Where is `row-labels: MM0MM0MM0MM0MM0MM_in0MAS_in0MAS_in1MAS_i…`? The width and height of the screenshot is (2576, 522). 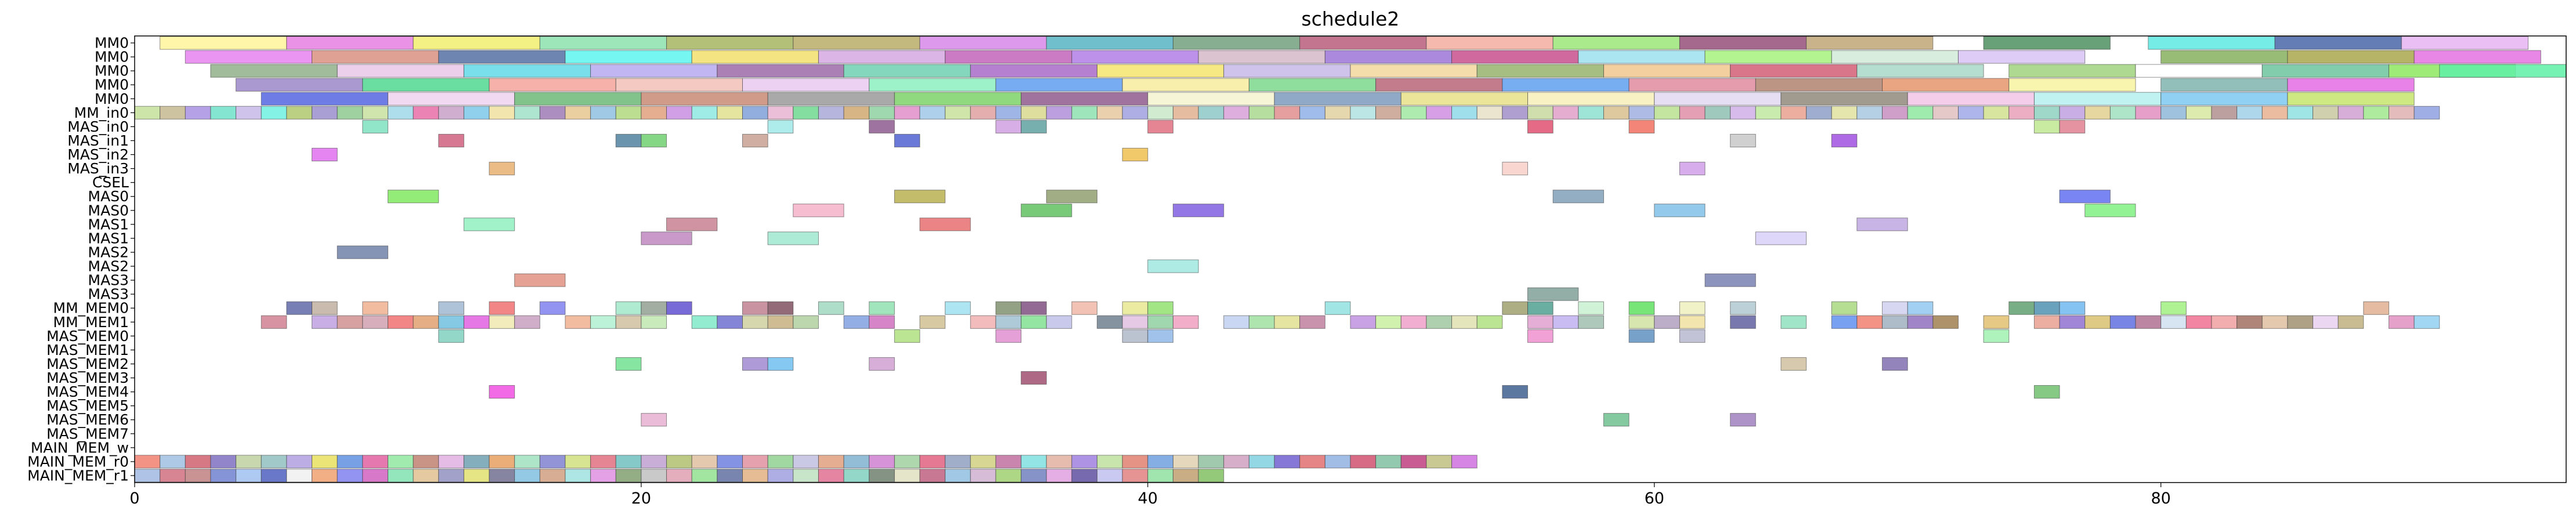 row-labels: MM0MM0MM0MM0MM0MM_in0MAS_in0MAS_in1MAS_i… is located at coordinates (81, 259).